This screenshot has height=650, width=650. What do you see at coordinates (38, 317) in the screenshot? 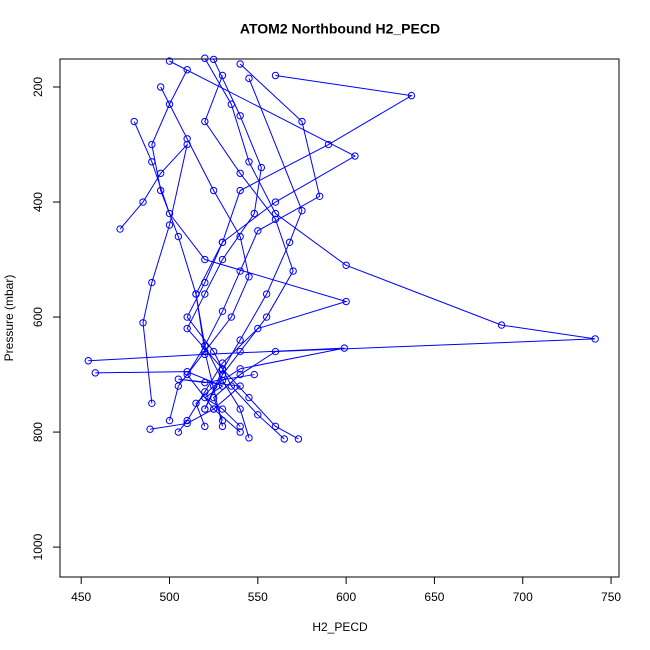
I see `y-tick-label: 600` at bounding box center [38, 317].